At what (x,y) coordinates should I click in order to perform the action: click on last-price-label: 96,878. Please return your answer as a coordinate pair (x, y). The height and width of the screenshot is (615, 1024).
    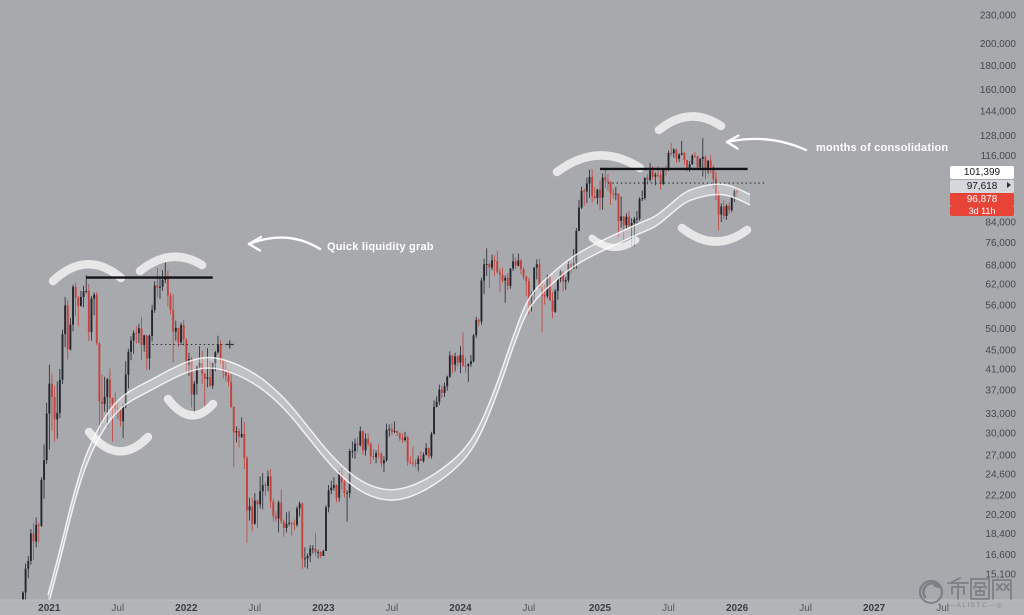
    Looking at the image, I should click on (982, 199).